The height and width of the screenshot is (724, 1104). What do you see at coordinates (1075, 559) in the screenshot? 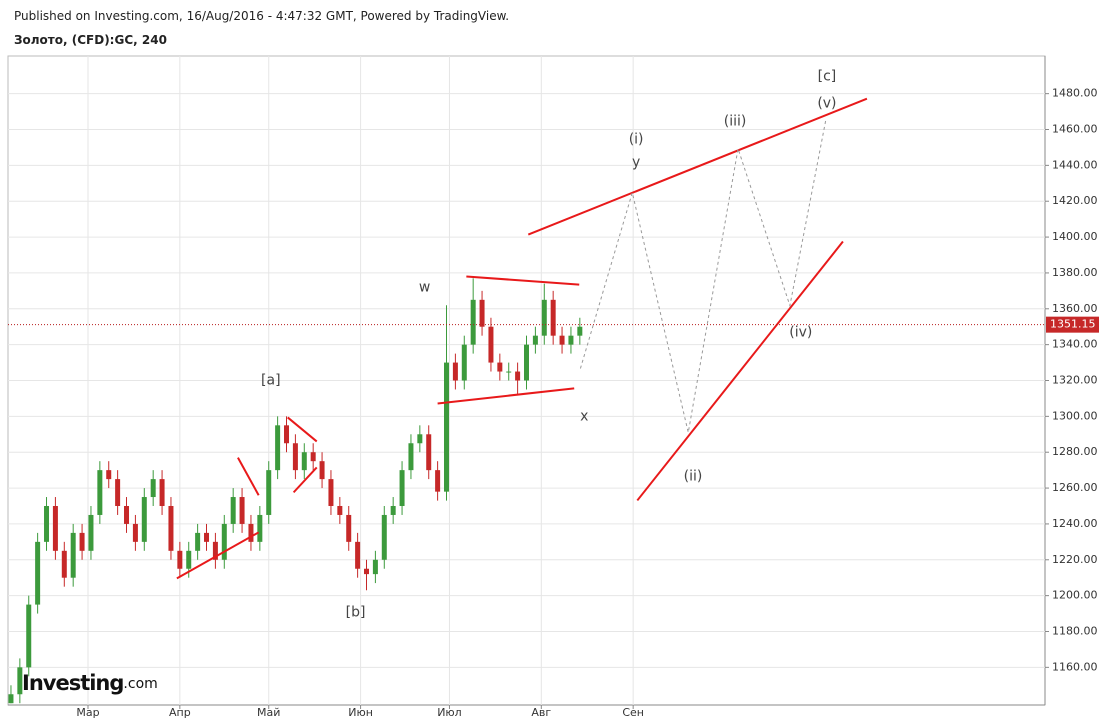
I see `y-tick-label: 1220.00` at bounding box center [1075, 559].